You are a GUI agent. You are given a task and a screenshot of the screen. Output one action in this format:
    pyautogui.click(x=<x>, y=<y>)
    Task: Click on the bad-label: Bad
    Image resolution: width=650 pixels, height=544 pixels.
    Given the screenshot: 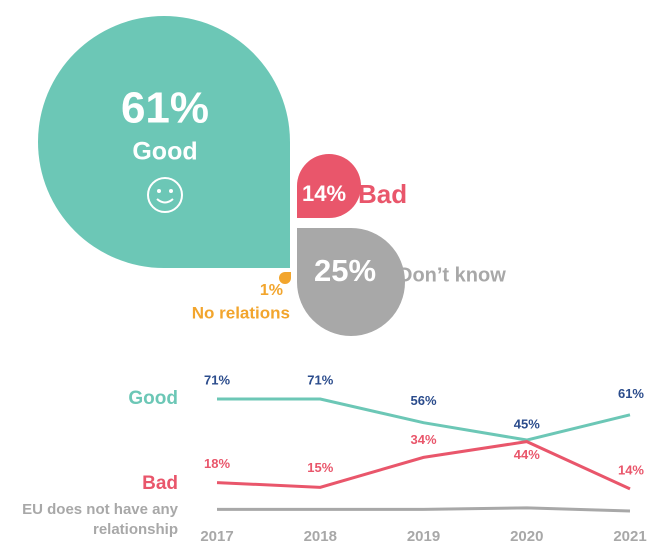 What is the action you would take?
    pyautogui.click(x=382, y=194)
    